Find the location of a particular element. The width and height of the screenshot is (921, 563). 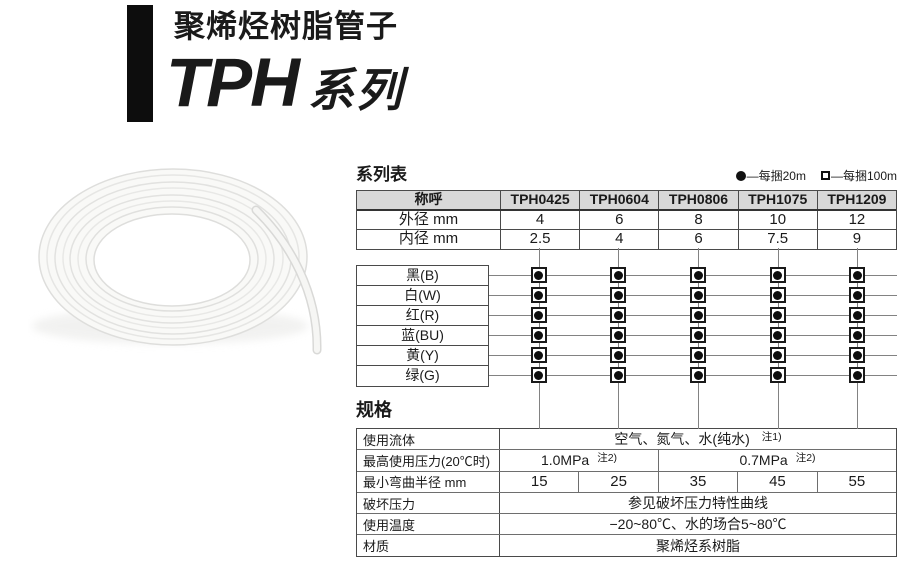

spec-content: 15 25 35 45 55 is located at coordinates (698, 481).